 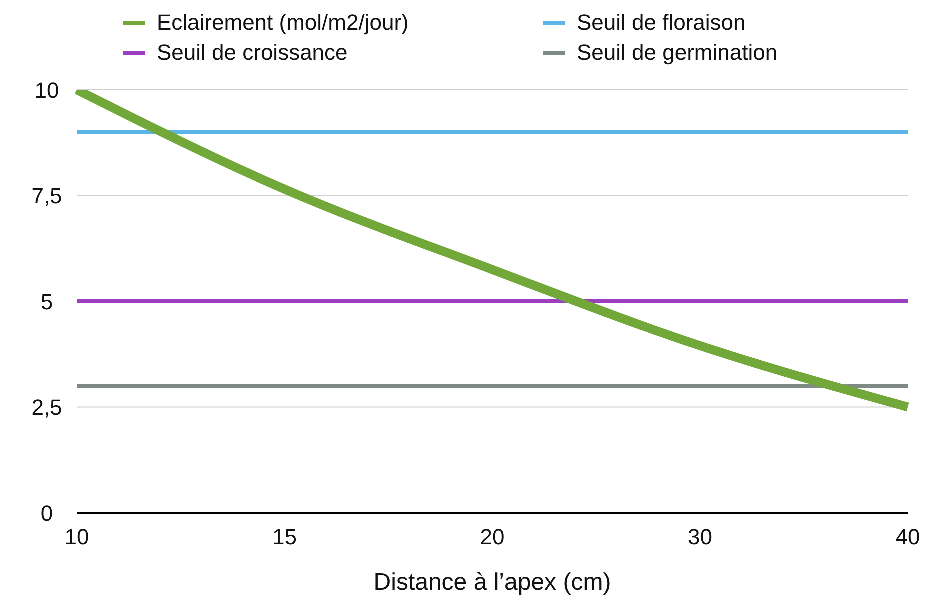 I want to click on y-tick-label: 2,5, so click(x=47, y=407).